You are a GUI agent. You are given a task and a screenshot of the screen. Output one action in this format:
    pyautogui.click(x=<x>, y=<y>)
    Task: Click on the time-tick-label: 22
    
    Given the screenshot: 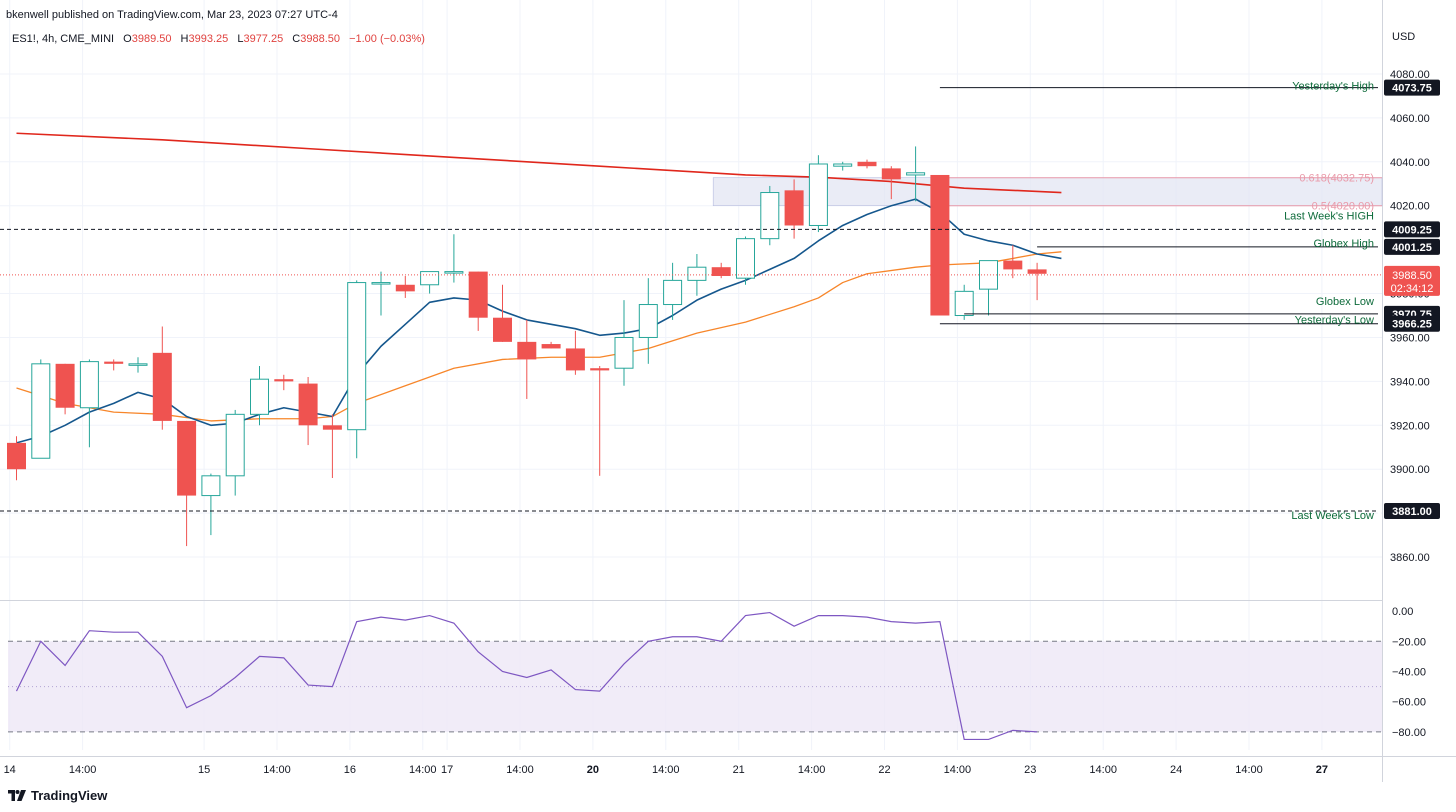 What is the action you would take?
    pyautogui.click(x=884, y=770)
    